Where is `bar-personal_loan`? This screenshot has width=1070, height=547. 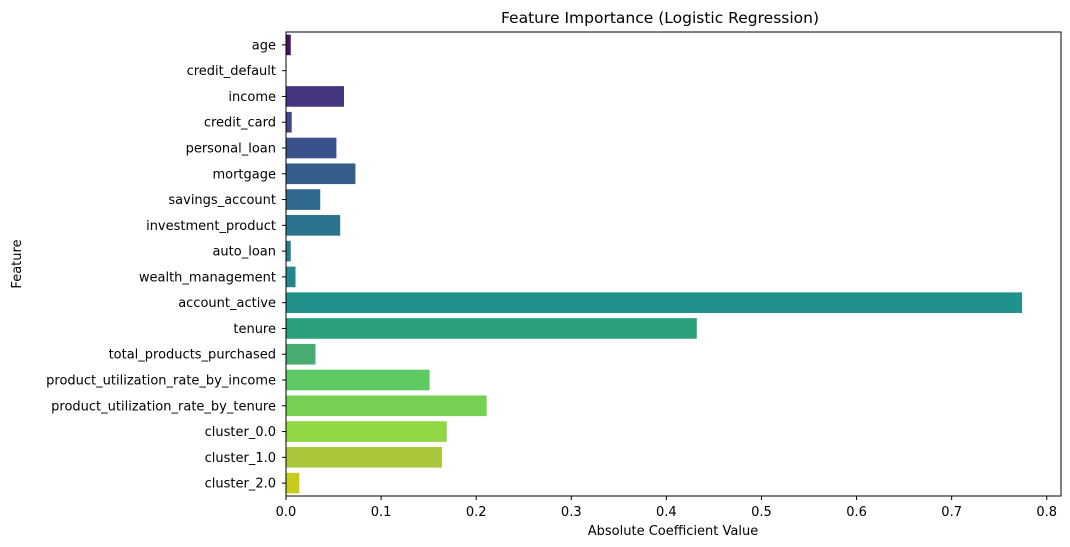 bar-personal_loan is located at coordinates (311, 148).